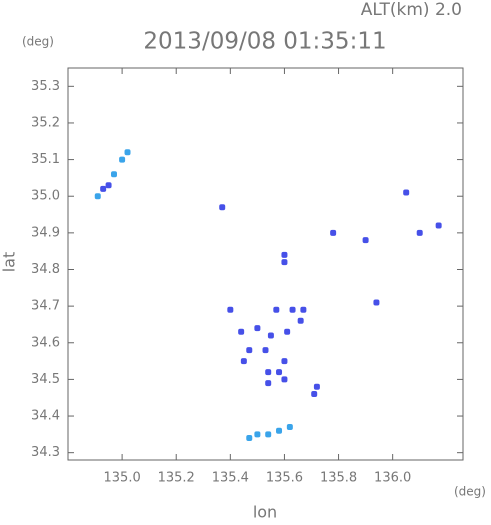 The image size is (491, 525). I want to click on y-tick-label: 35.3, so click(45, 86).